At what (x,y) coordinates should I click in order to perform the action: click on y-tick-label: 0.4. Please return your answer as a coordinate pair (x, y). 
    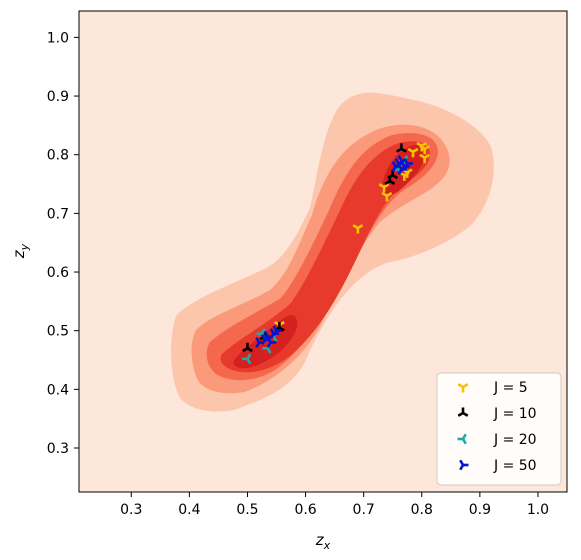
    Looking at the image, I should click on (58, 390).